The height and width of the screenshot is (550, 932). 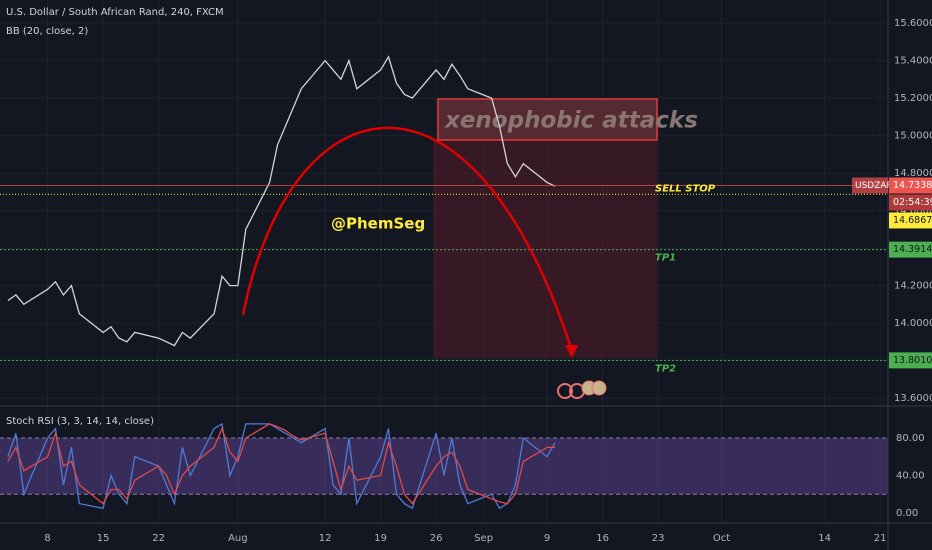 I want to click on symbol-tag-label: USDZAR, so click(x=874, y=186).